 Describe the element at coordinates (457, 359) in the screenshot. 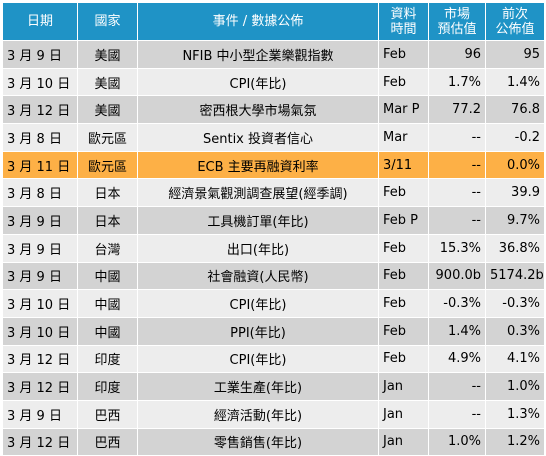

I see `cell-forecast: 4.9%` at that location.